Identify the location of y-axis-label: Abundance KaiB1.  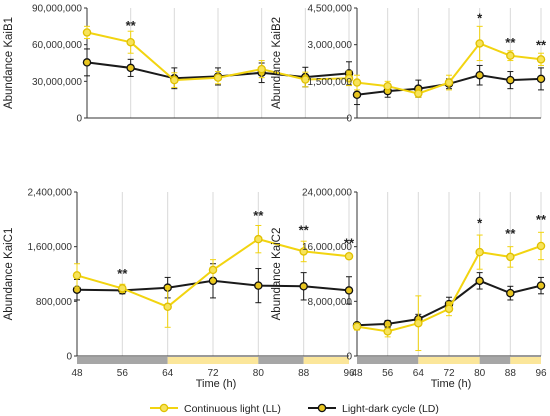
(9, 63).